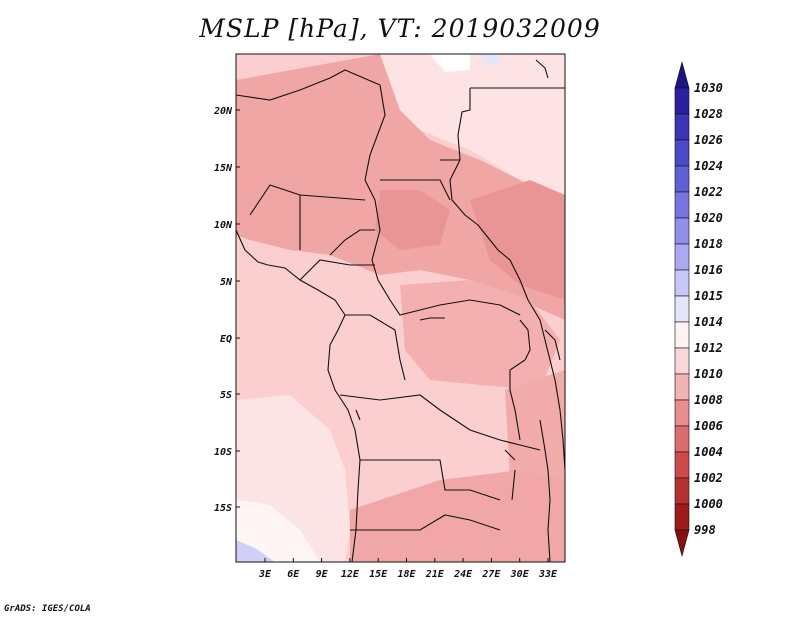 The width and height of the screenshot is (800, 618). Describe the element at coordinates (226, 282) in the screenshot. I see `lat-tick-label: 5N` at that location.